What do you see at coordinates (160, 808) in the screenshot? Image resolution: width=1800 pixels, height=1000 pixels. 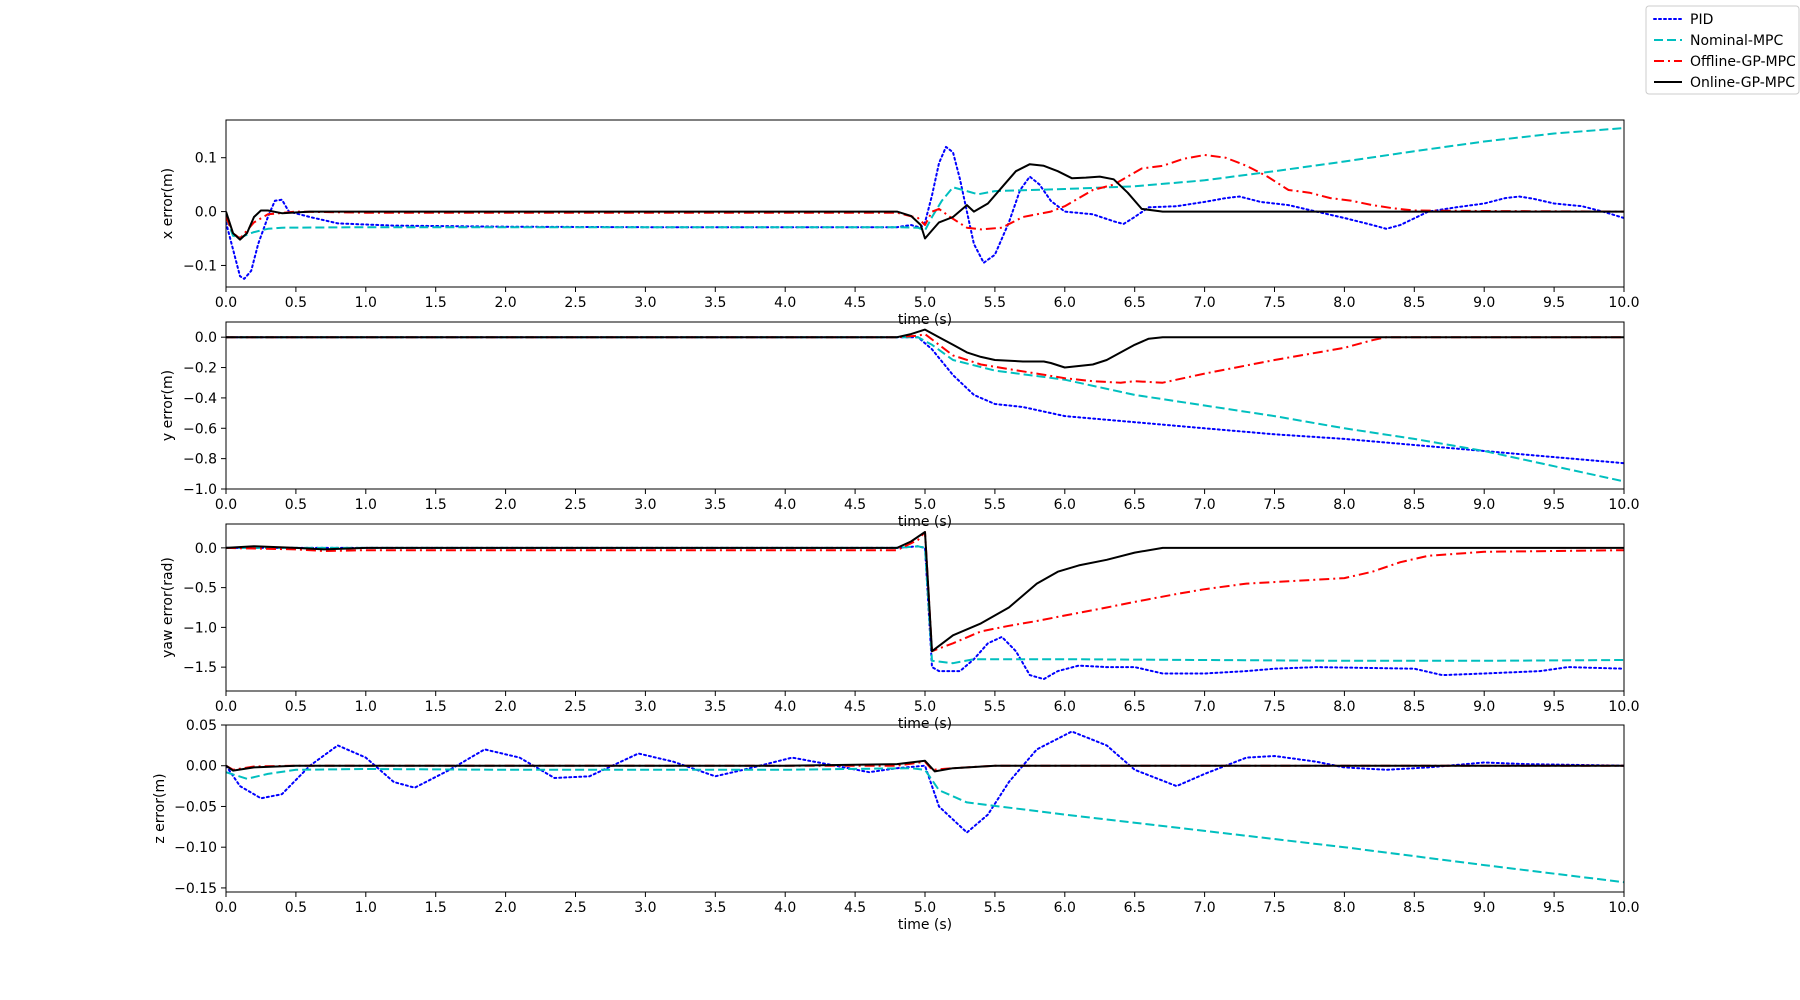 I see `y-axis-label: z error(m)` at bounding box center [160, 808].